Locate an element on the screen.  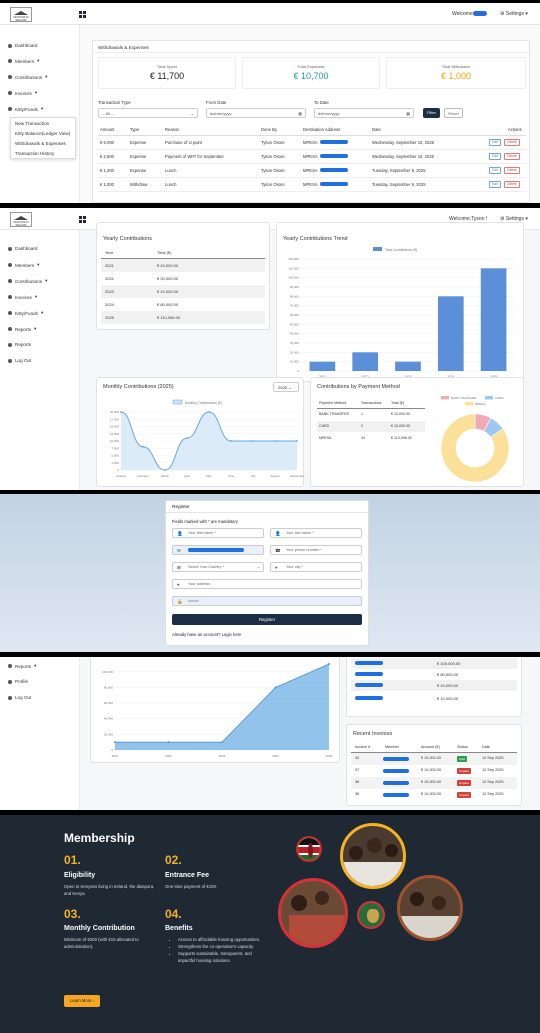
euro-icon is located at coordinates (10, 77).